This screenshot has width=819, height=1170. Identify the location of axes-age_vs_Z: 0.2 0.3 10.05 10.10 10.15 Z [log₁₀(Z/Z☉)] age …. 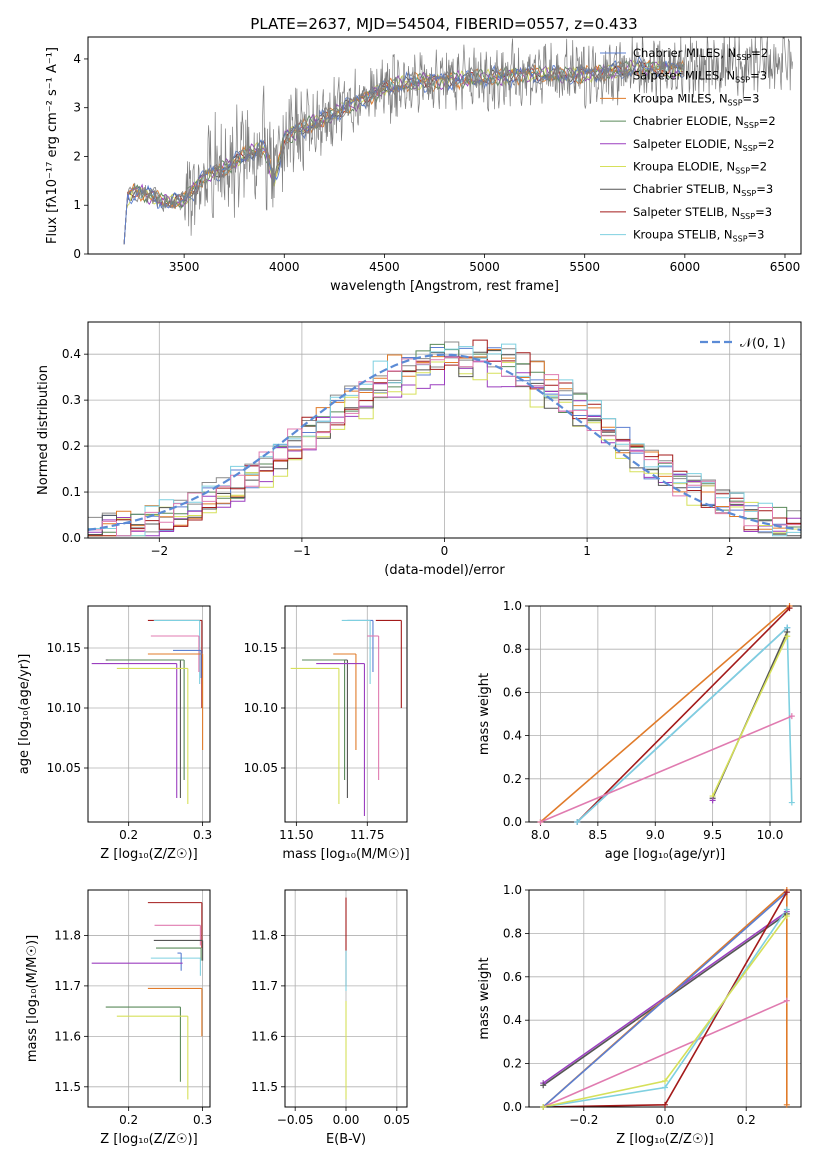
(114, 733).